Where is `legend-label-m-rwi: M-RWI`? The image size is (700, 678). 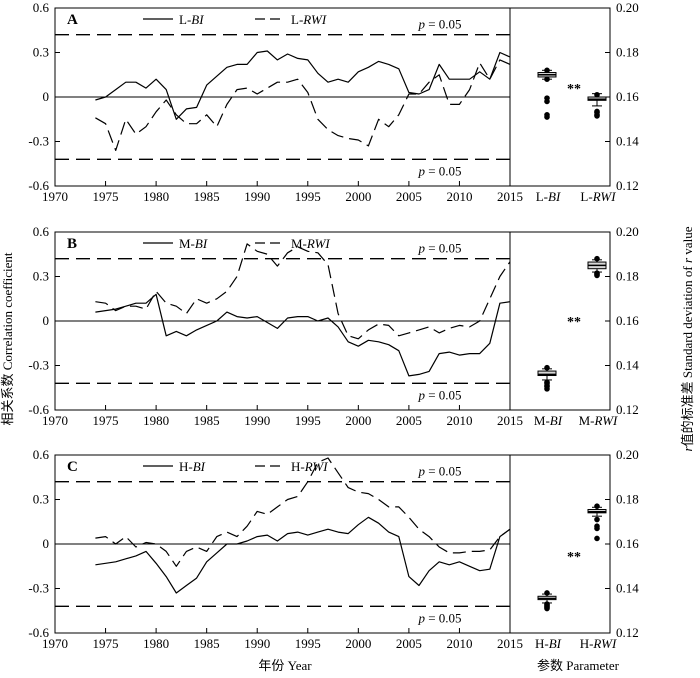 legend-label-m-rwi: M-RWI is located at coordinates (310, 243).